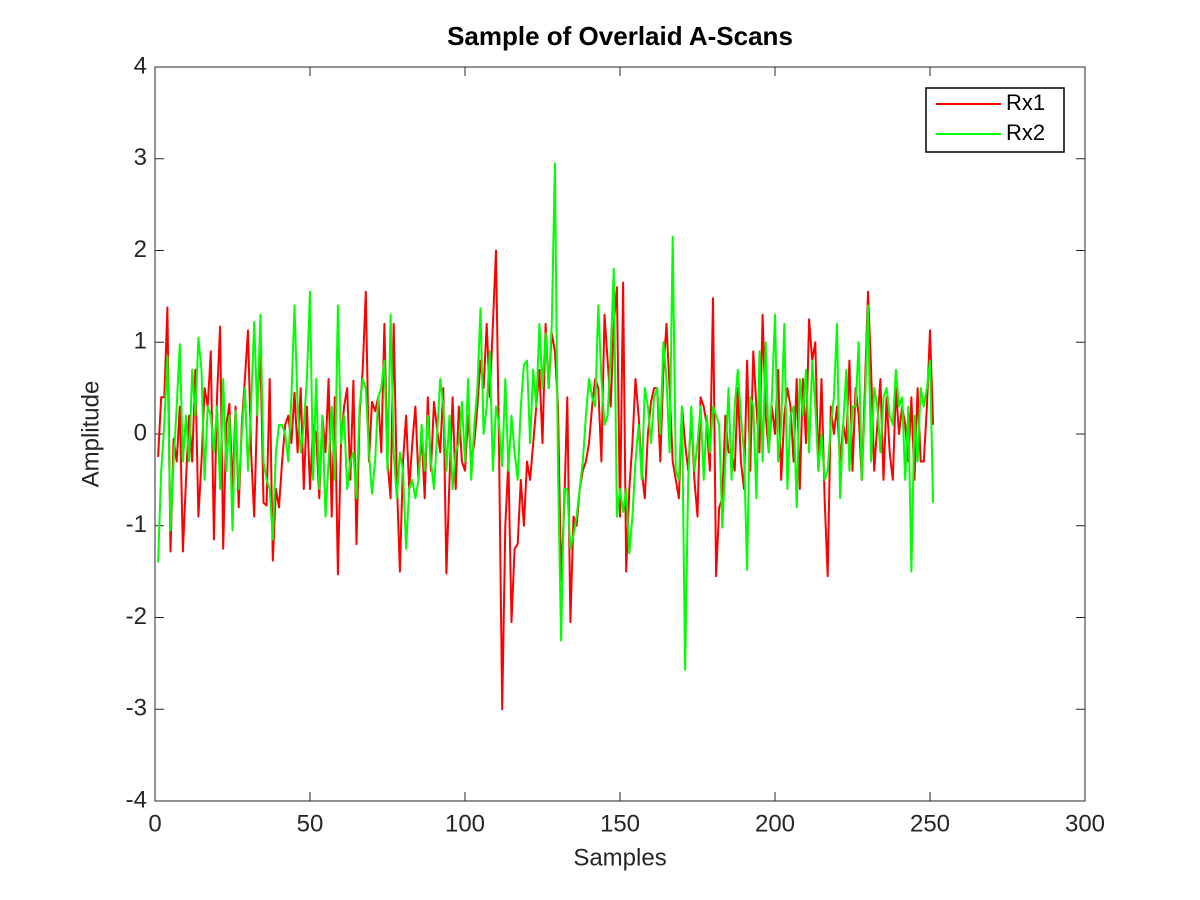 This screenshot has height=900, width=1200. I want to click on y-tick-label: 4, so click(140, 65).